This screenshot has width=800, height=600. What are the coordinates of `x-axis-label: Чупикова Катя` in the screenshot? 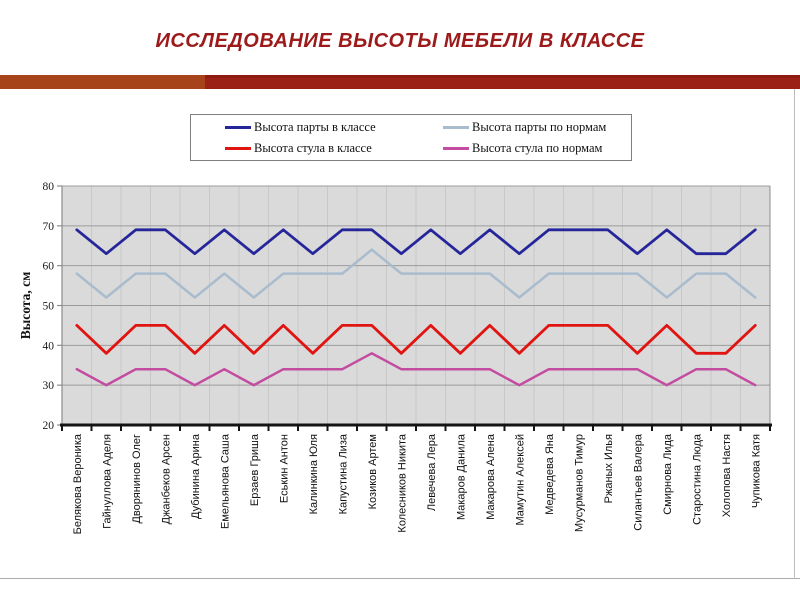 It's located at (756, 471).